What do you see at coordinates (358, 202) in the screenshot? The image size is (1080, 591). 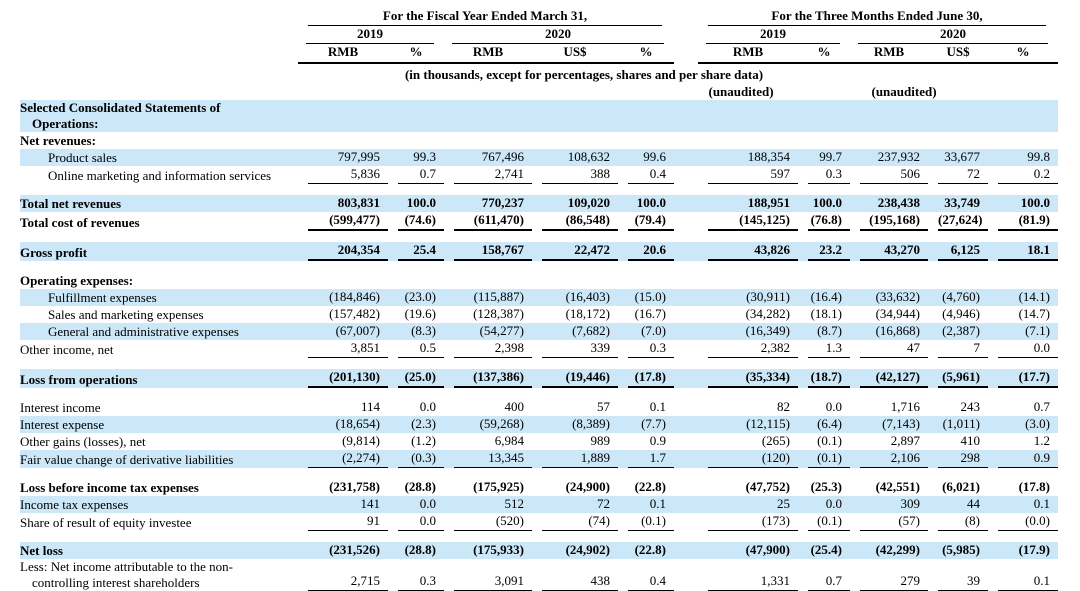 I see `cell-value: 803,831` at bounding box center [358, 202].